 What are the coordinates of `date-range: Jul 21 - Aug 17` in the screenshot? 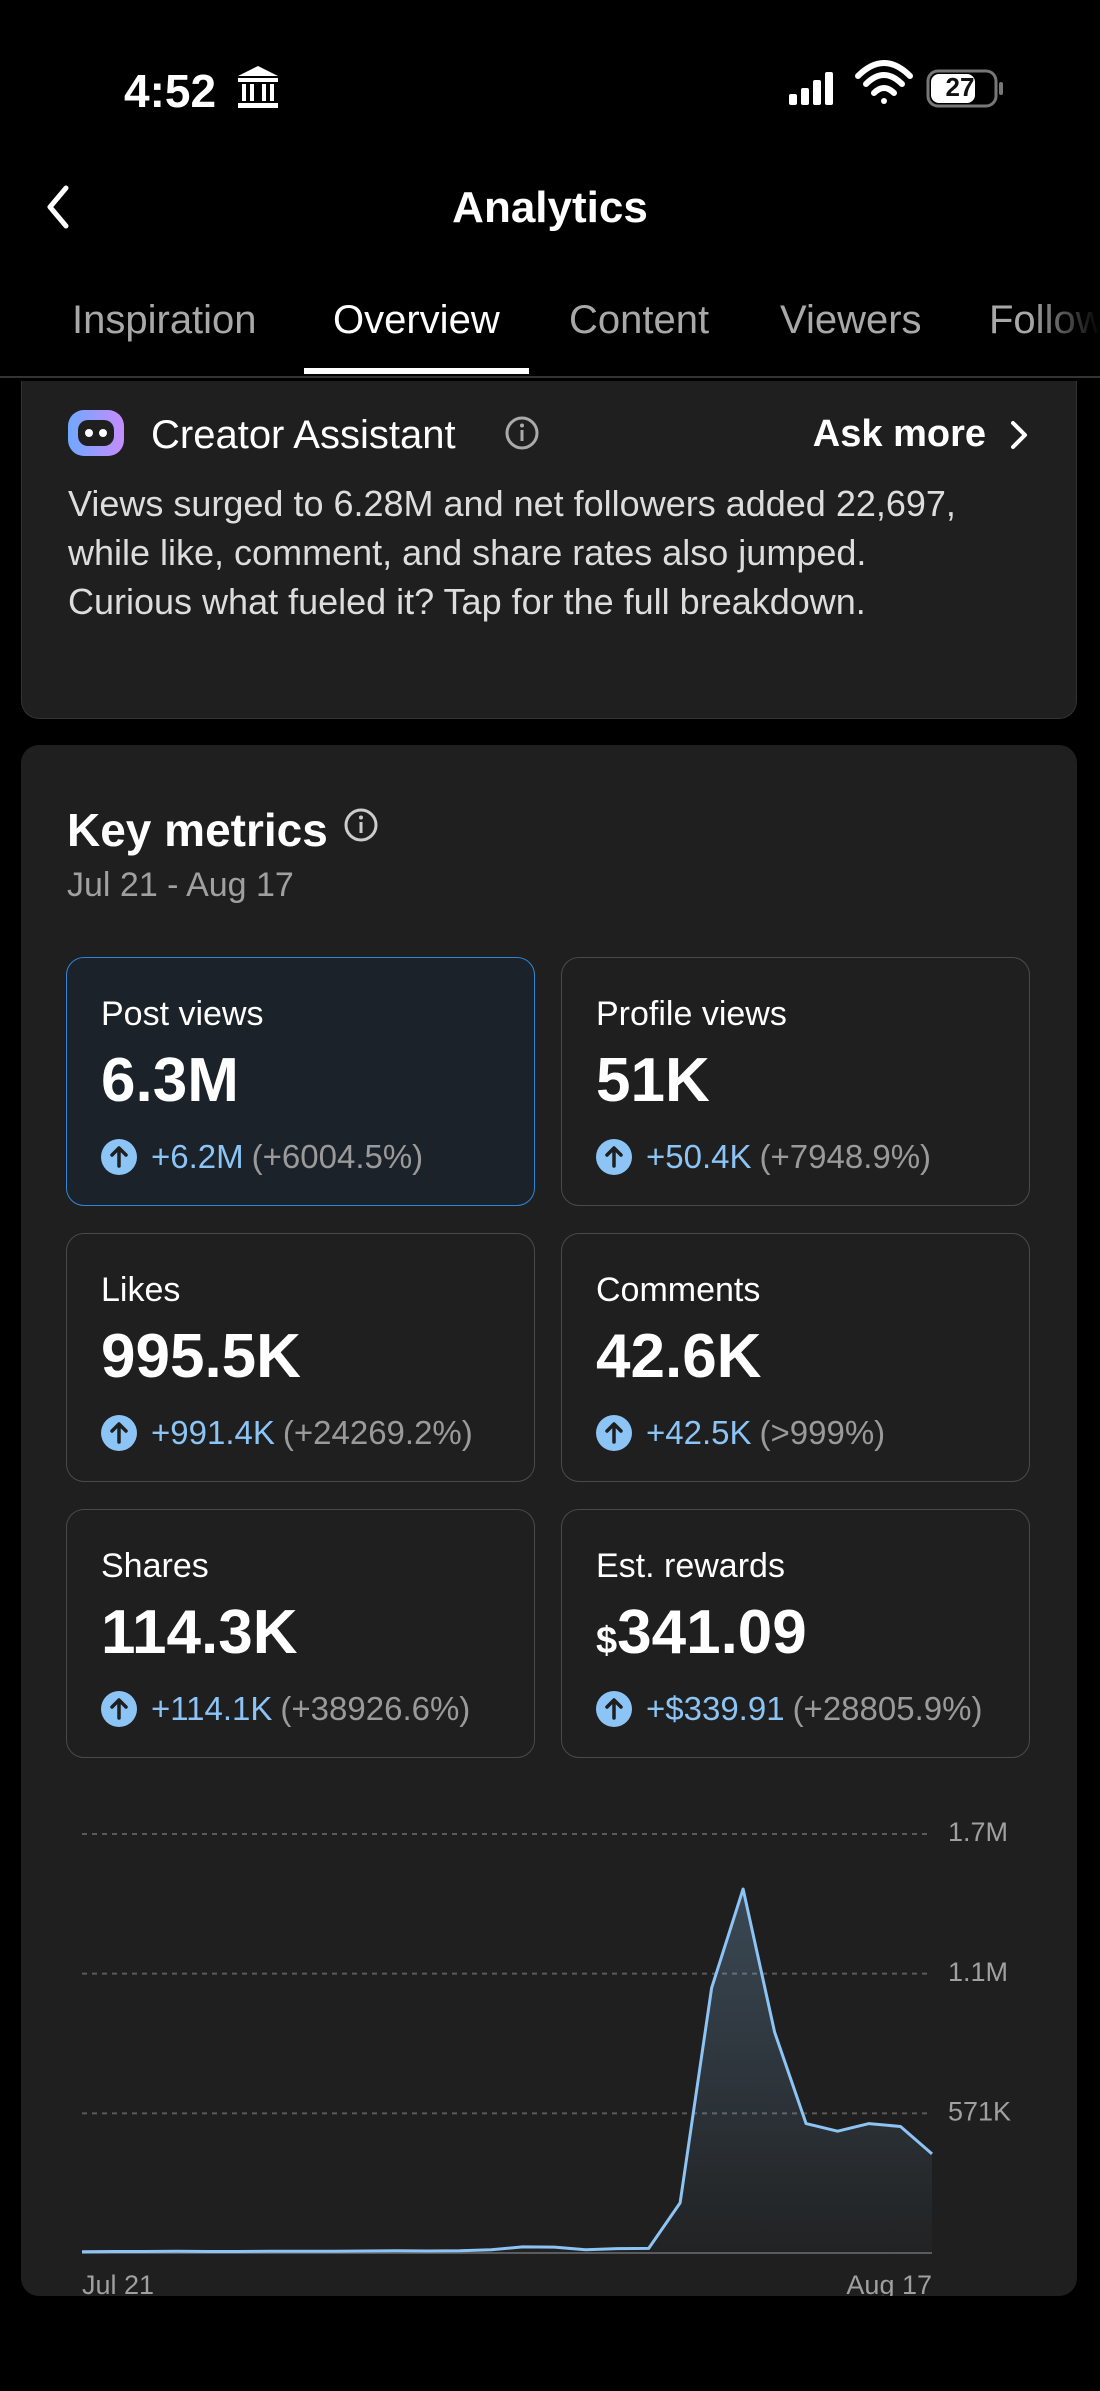 It's located at (180, 885).